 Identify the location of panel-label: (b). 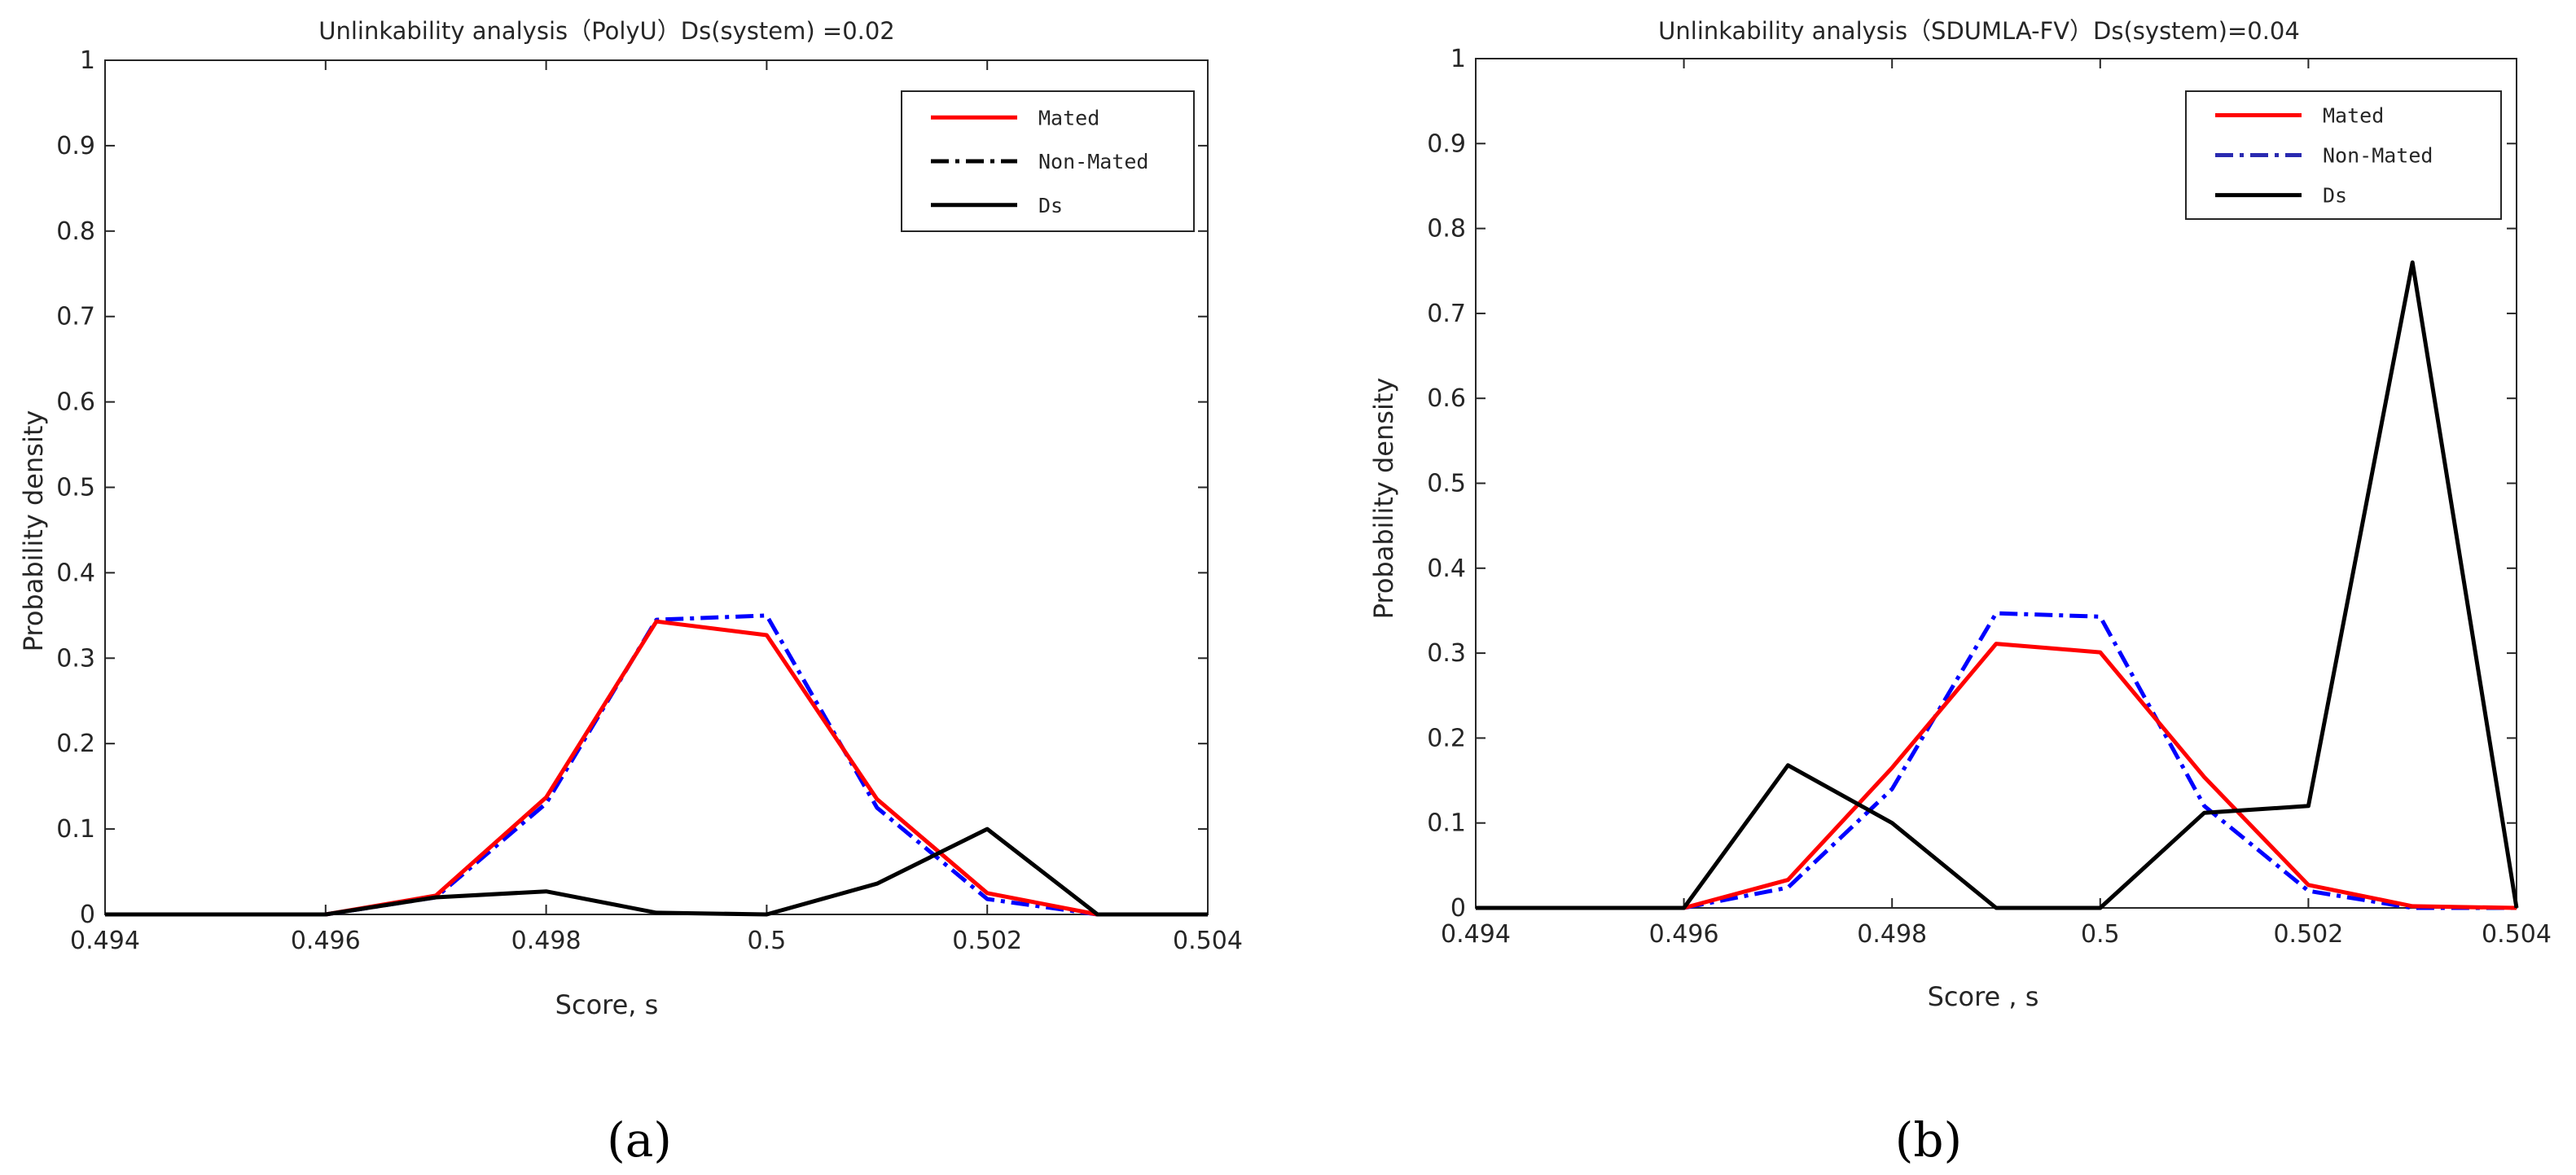
(1928, 1140).